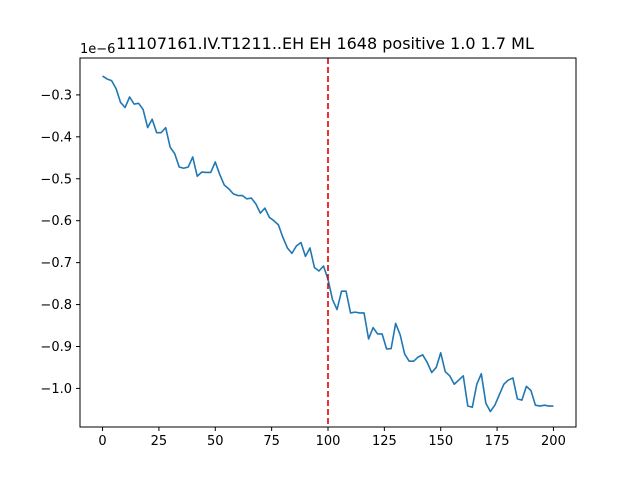 Image resolution: width=640 pixels, height=480 pixels. I want to click on x-tick-label: 100, so click(328, 441).